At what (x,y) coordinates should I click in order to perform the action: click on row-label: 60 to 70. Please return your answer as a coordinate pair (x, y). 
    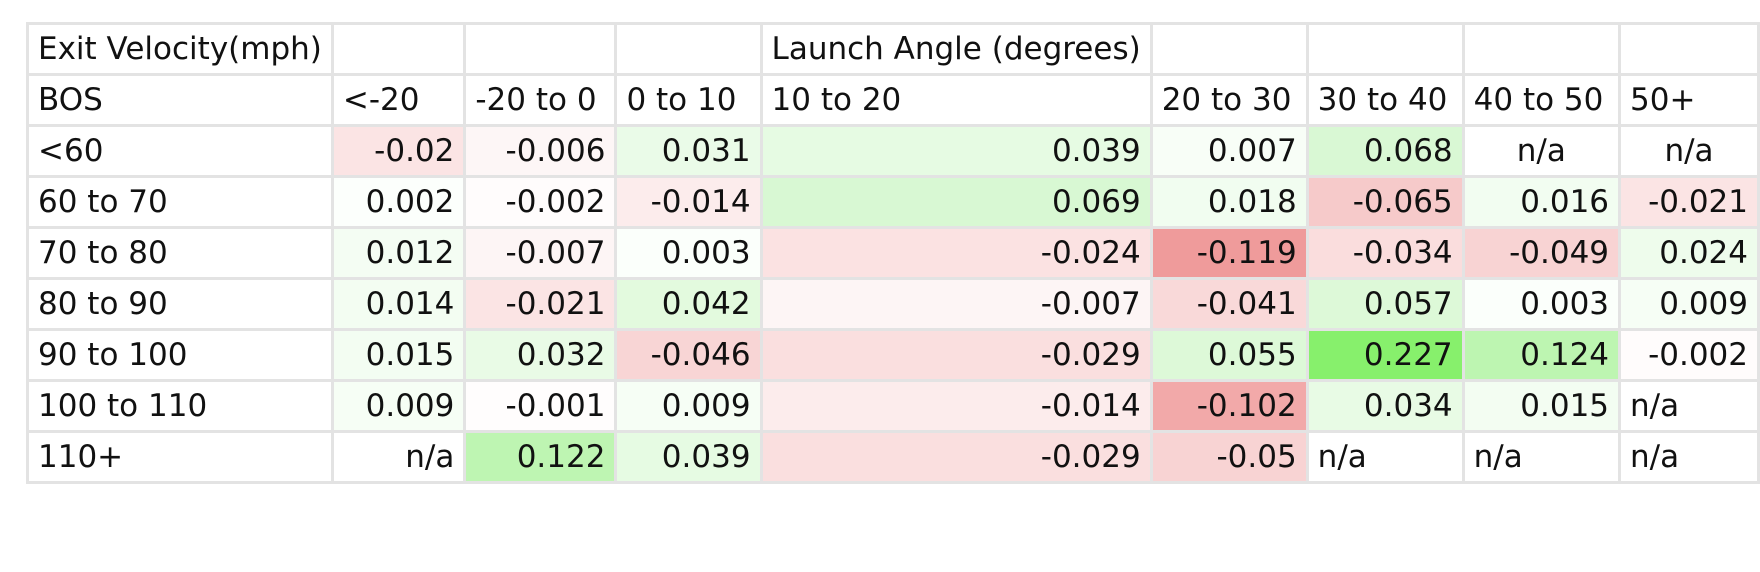
    Looking at the image, I should click on (180, 202).